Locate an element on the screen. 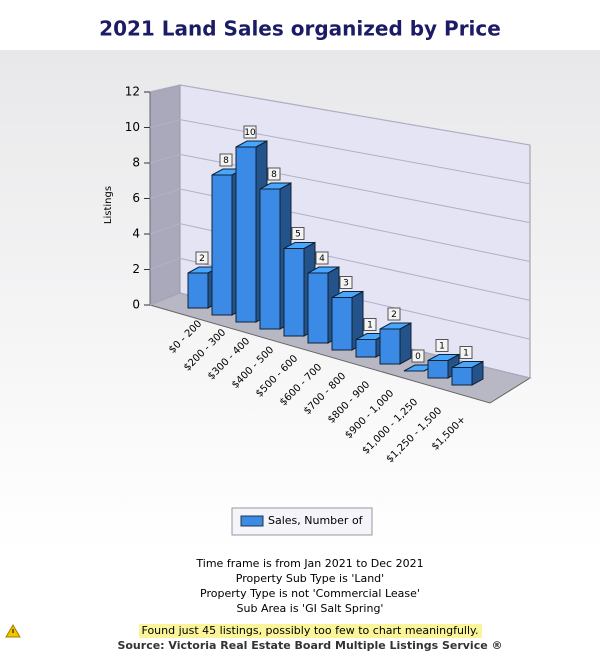  value-label: 10 is located at coordinates (250, 133).